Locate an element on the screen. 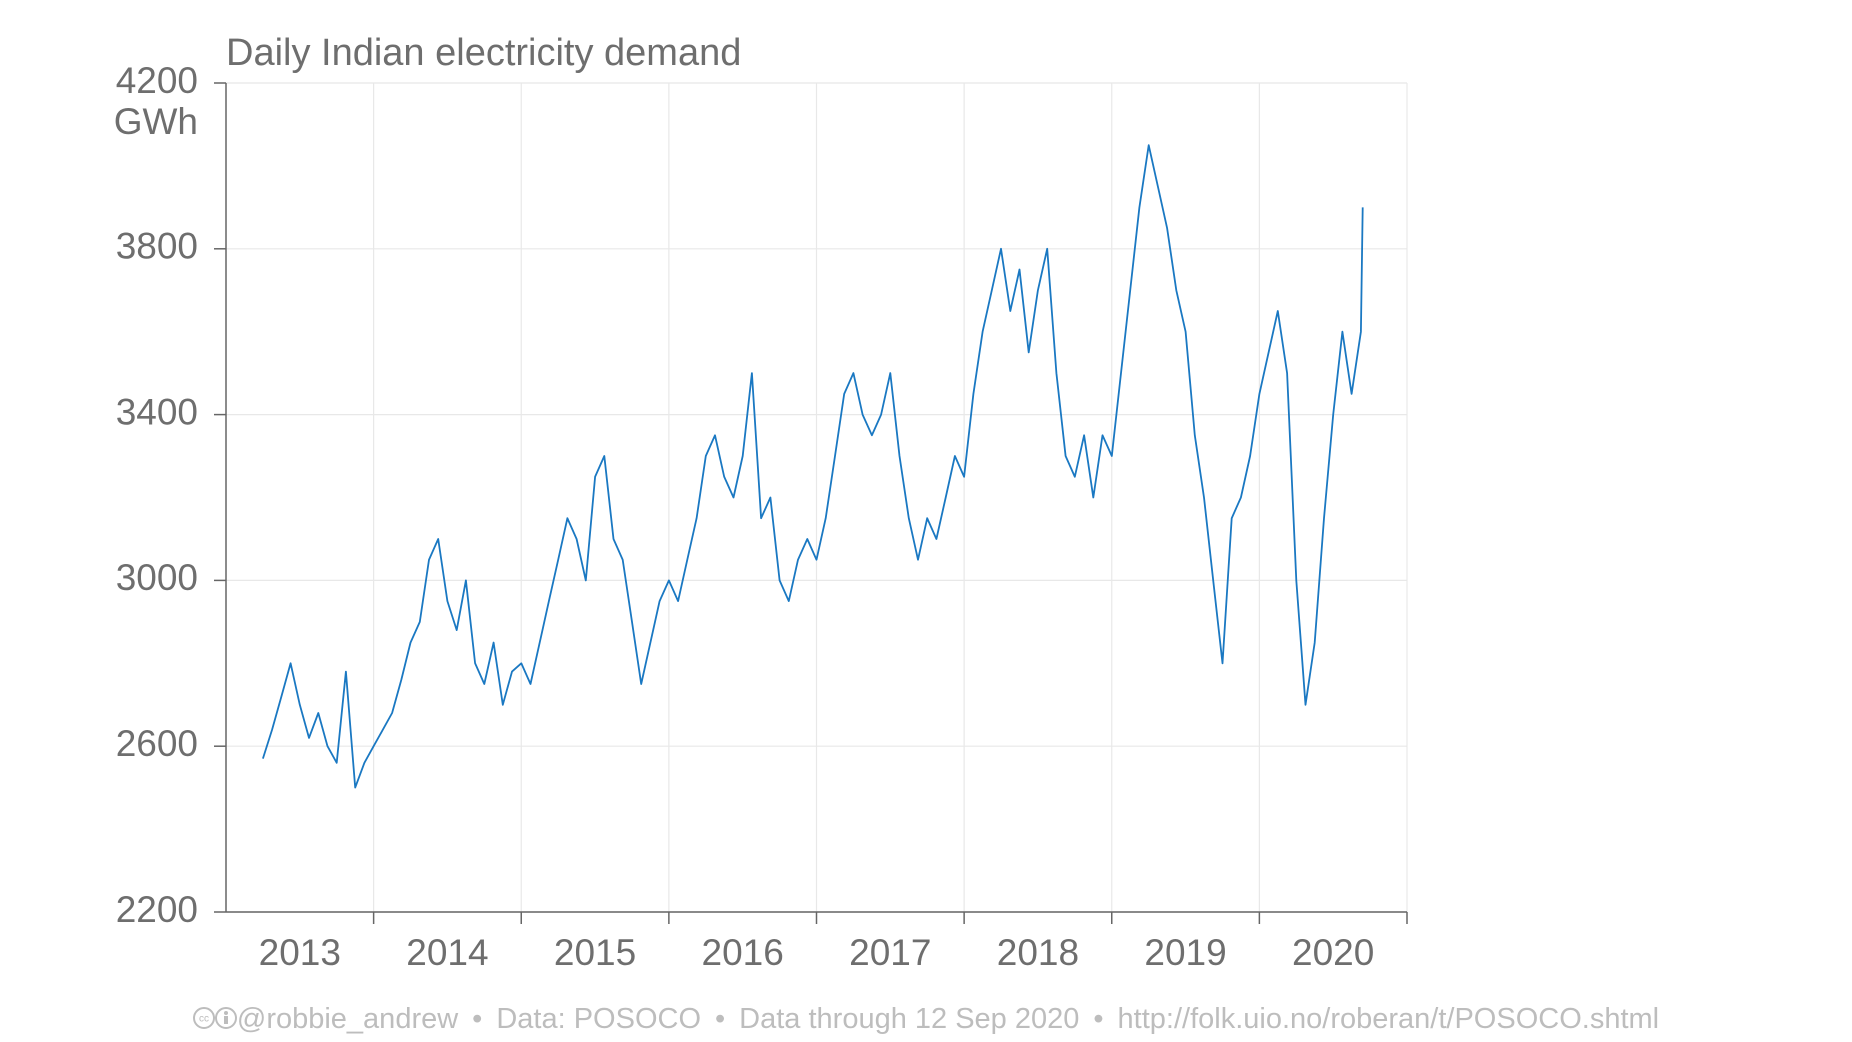 Image resolution: width=1852 pixels, height=1042 pixels. cc-icons: cc is located at coordinates (214, 1018).